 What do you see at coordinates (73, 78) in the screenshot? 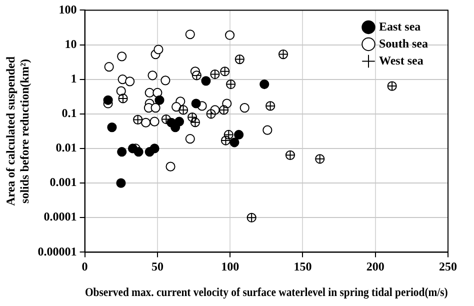
I see `y-tick-label: 1` at bounding box center [73, 78].